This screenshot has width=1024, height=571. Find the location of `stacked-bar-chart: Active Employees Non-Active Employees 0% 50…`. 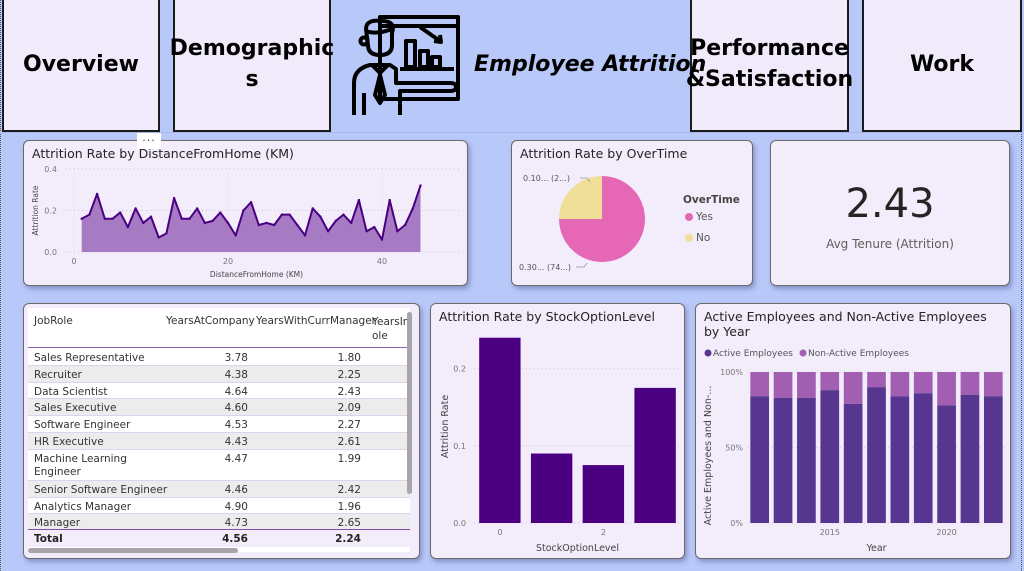

stacked-bar-chart: Active Employees Non-Active Employees 0% 50… is located at coordinates (853, 431).